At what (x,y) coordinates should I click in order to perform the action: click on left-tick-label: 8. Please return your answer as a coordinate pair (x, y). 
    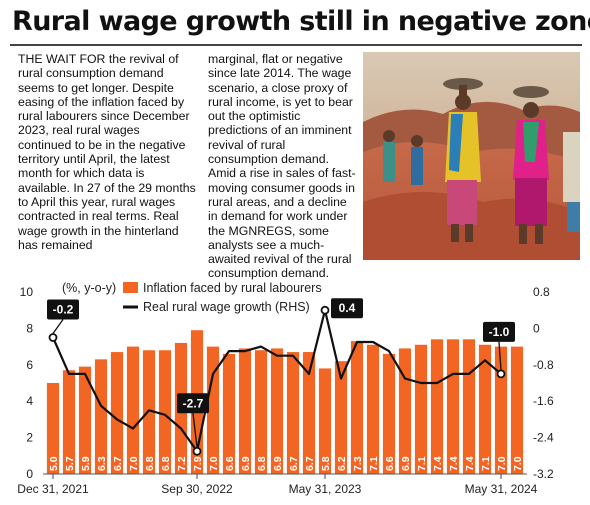
    Looking at the image, I should click on (29, 328).